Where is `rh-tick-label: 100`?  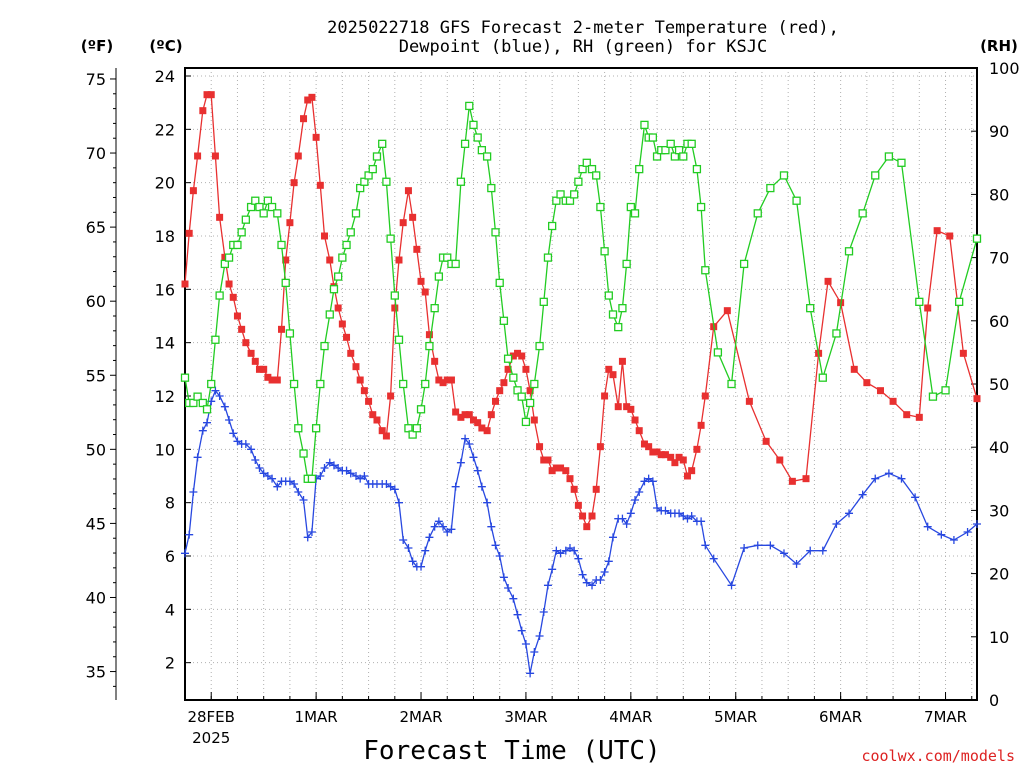 rh-tick-label: 100 is located at coordinates (1004, 68).